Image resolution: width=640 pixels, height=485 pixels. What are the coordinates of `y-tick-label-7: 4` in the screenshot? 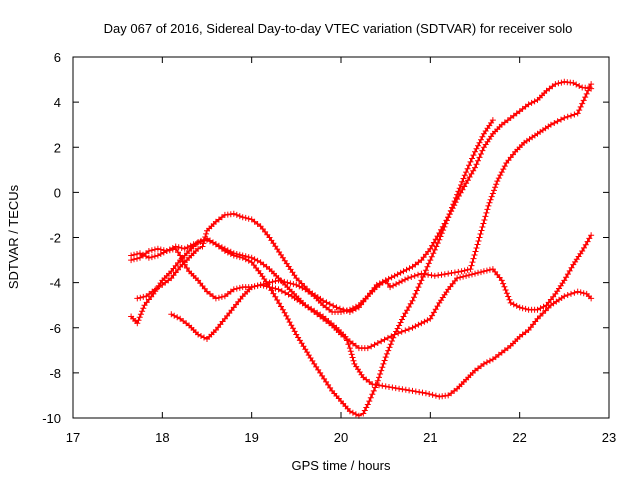 It's located at (57, 102).